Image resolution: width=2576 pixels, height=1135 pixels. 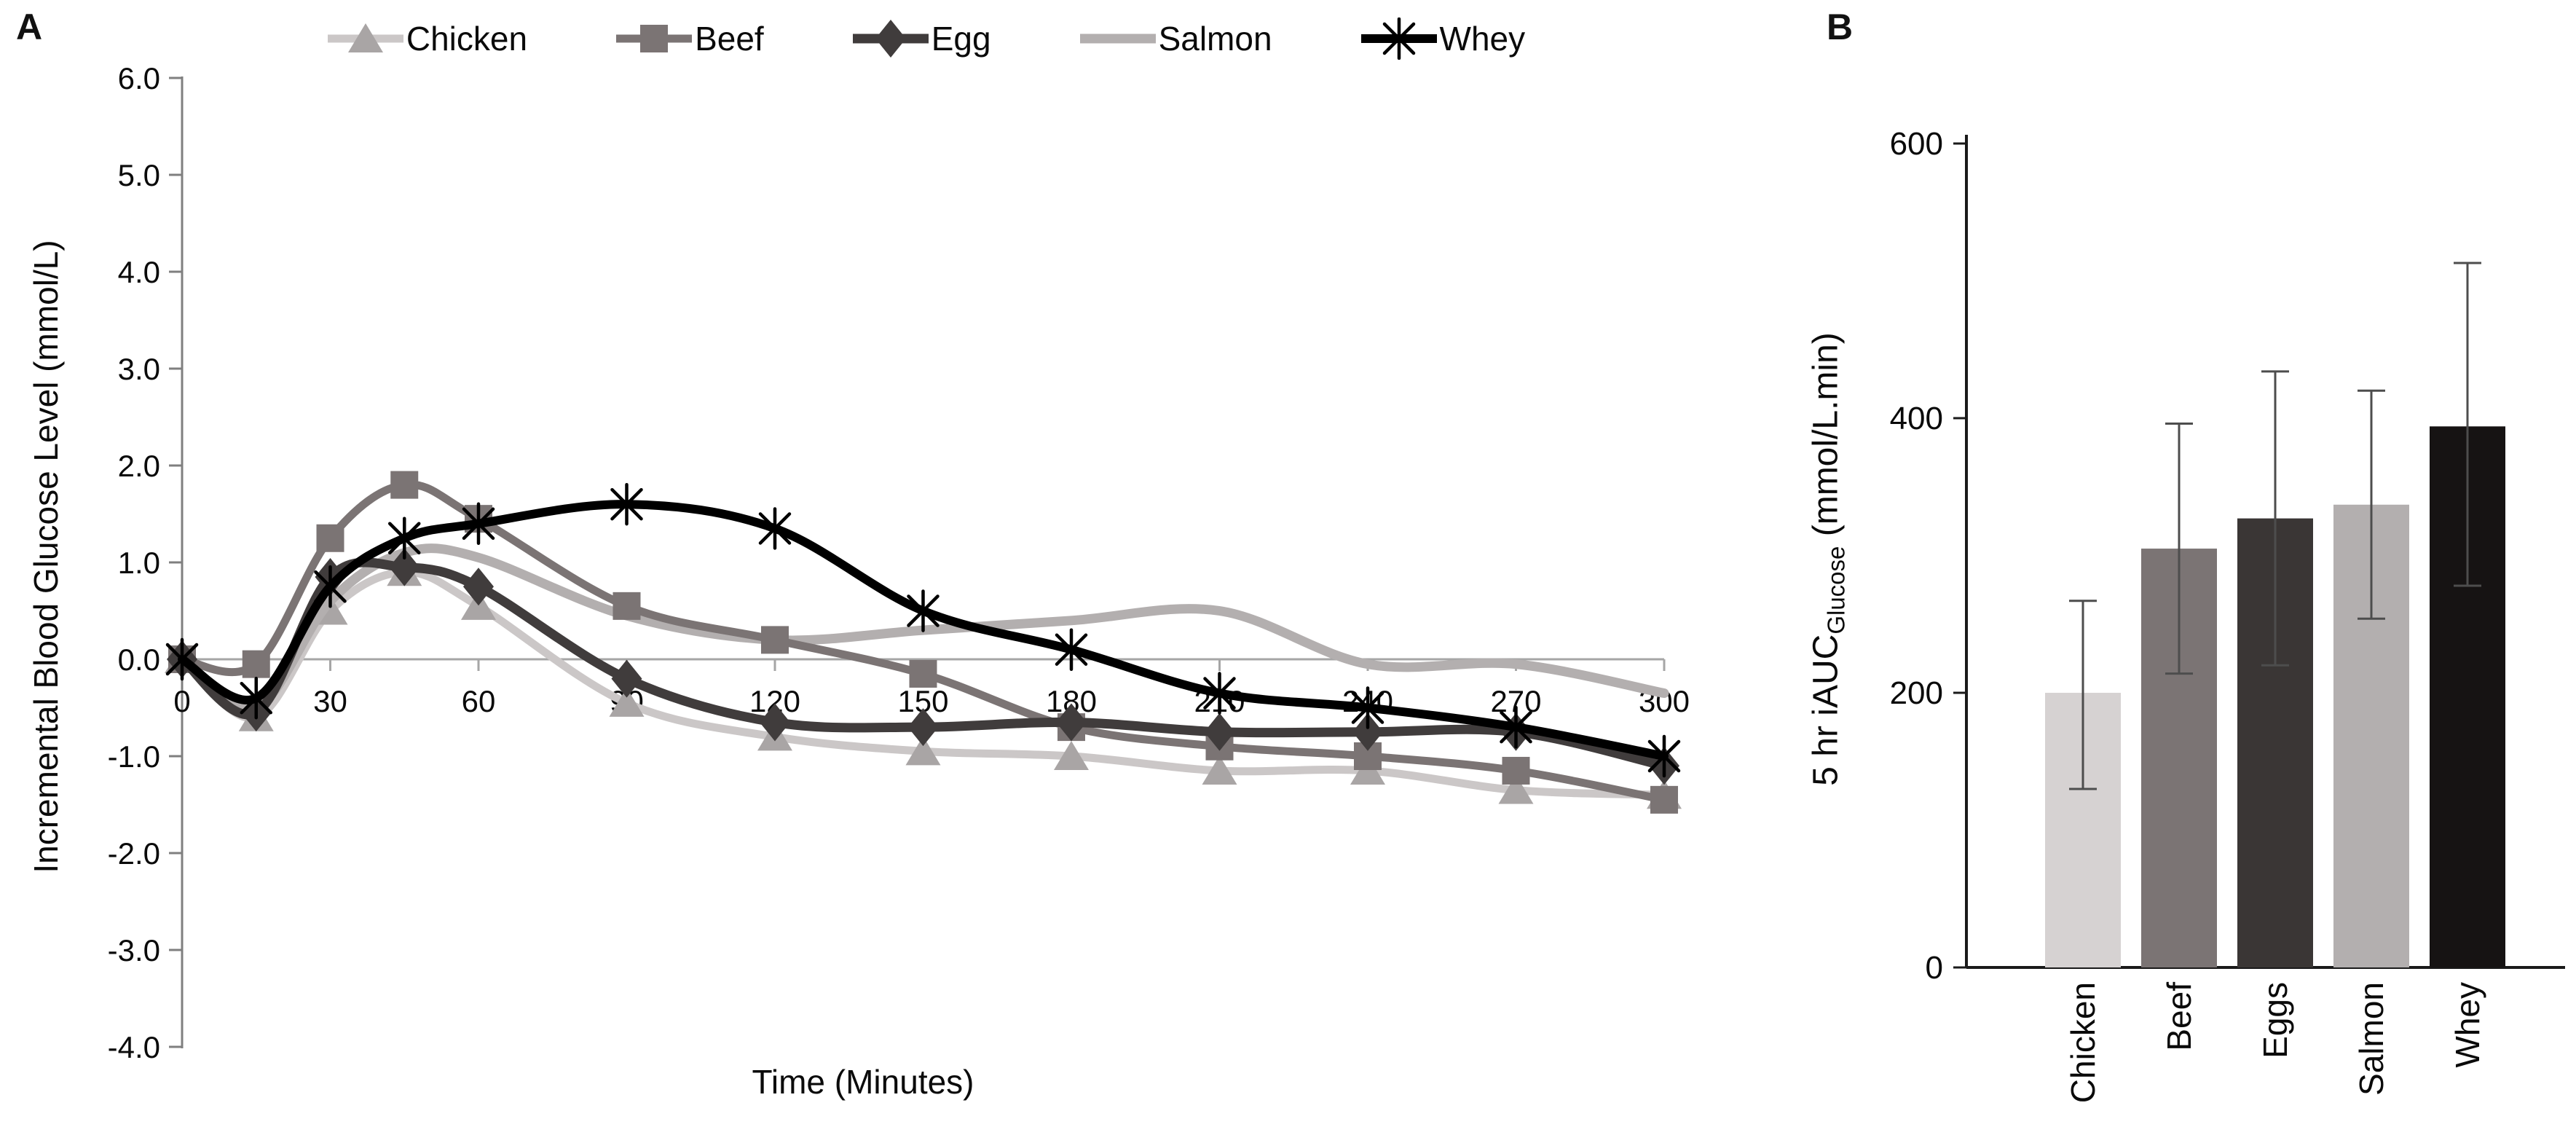 I want to click on panel-a-x-axis-title: Time (Minutes), so click(x=863, y=1082).